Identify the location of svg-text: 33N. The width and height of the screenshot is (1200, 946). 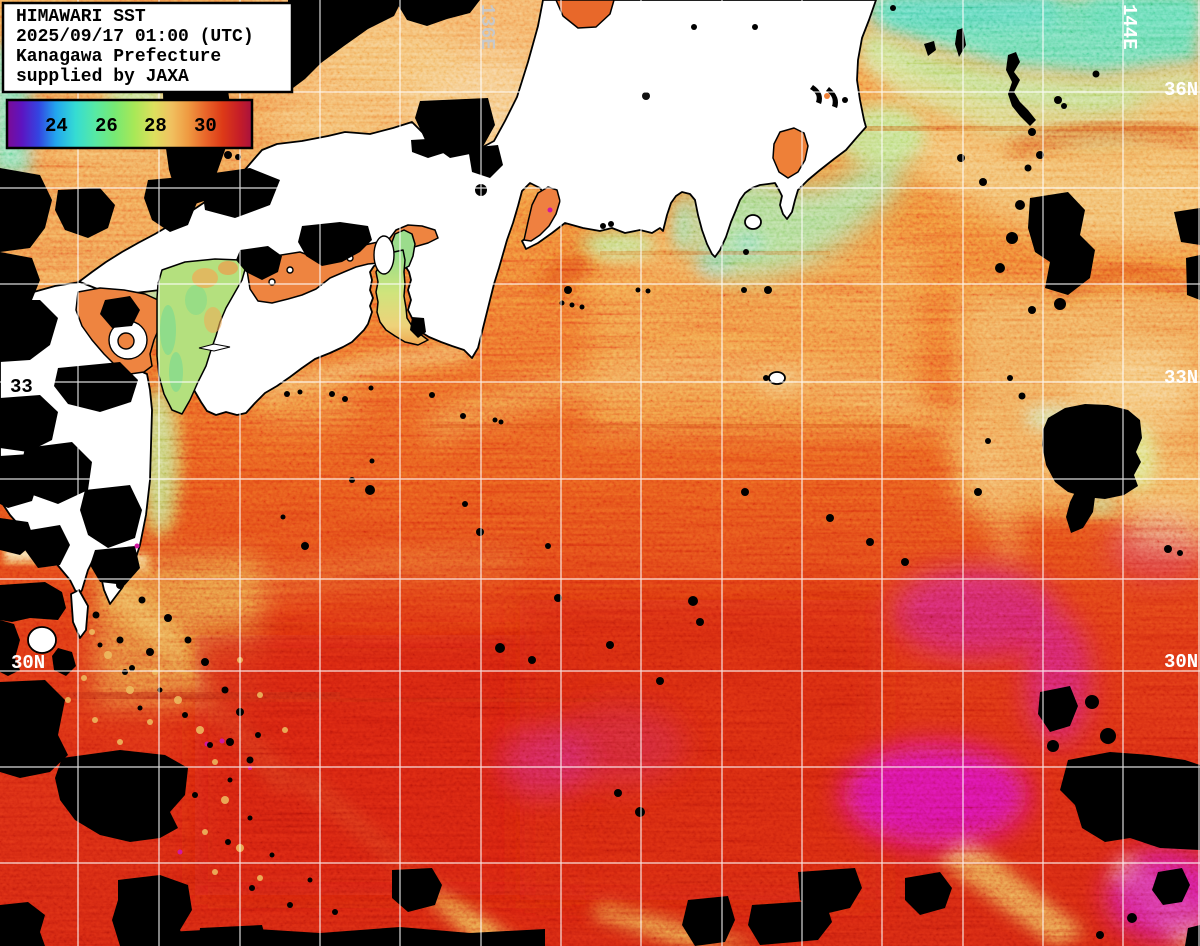
(1181, 378).